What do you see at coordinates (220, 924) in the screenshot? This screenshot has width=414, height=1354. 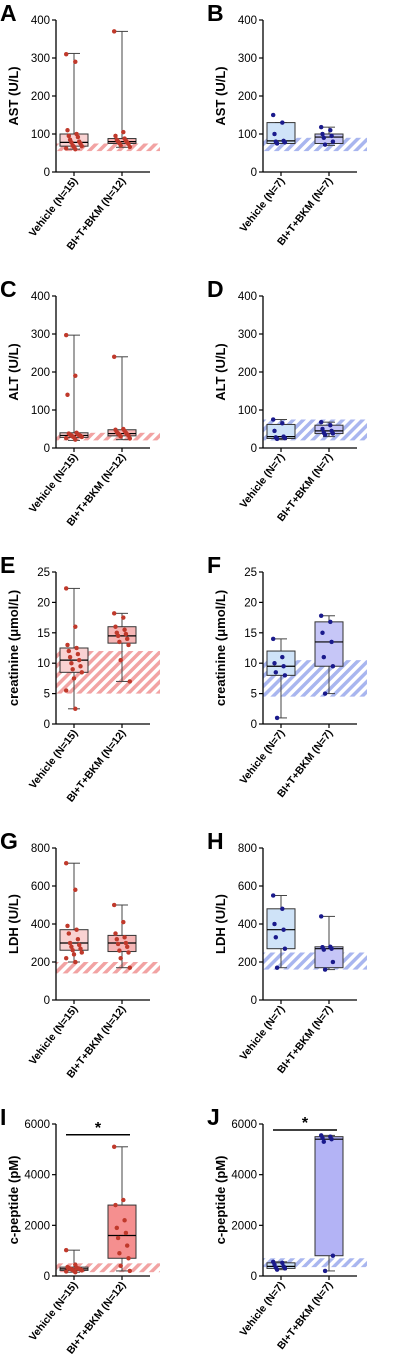 I see `y-axis-label: LDH (U/L)` at bounding box center [220, 924].